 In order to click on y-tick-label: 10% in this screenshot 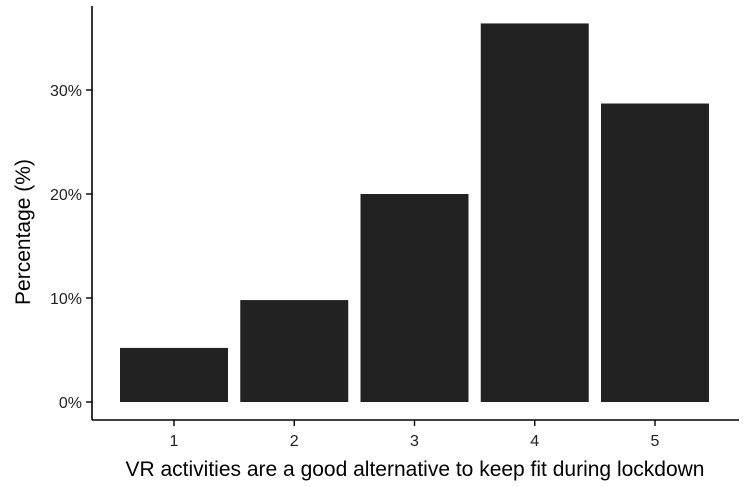, I will do `click(66, 299)`.